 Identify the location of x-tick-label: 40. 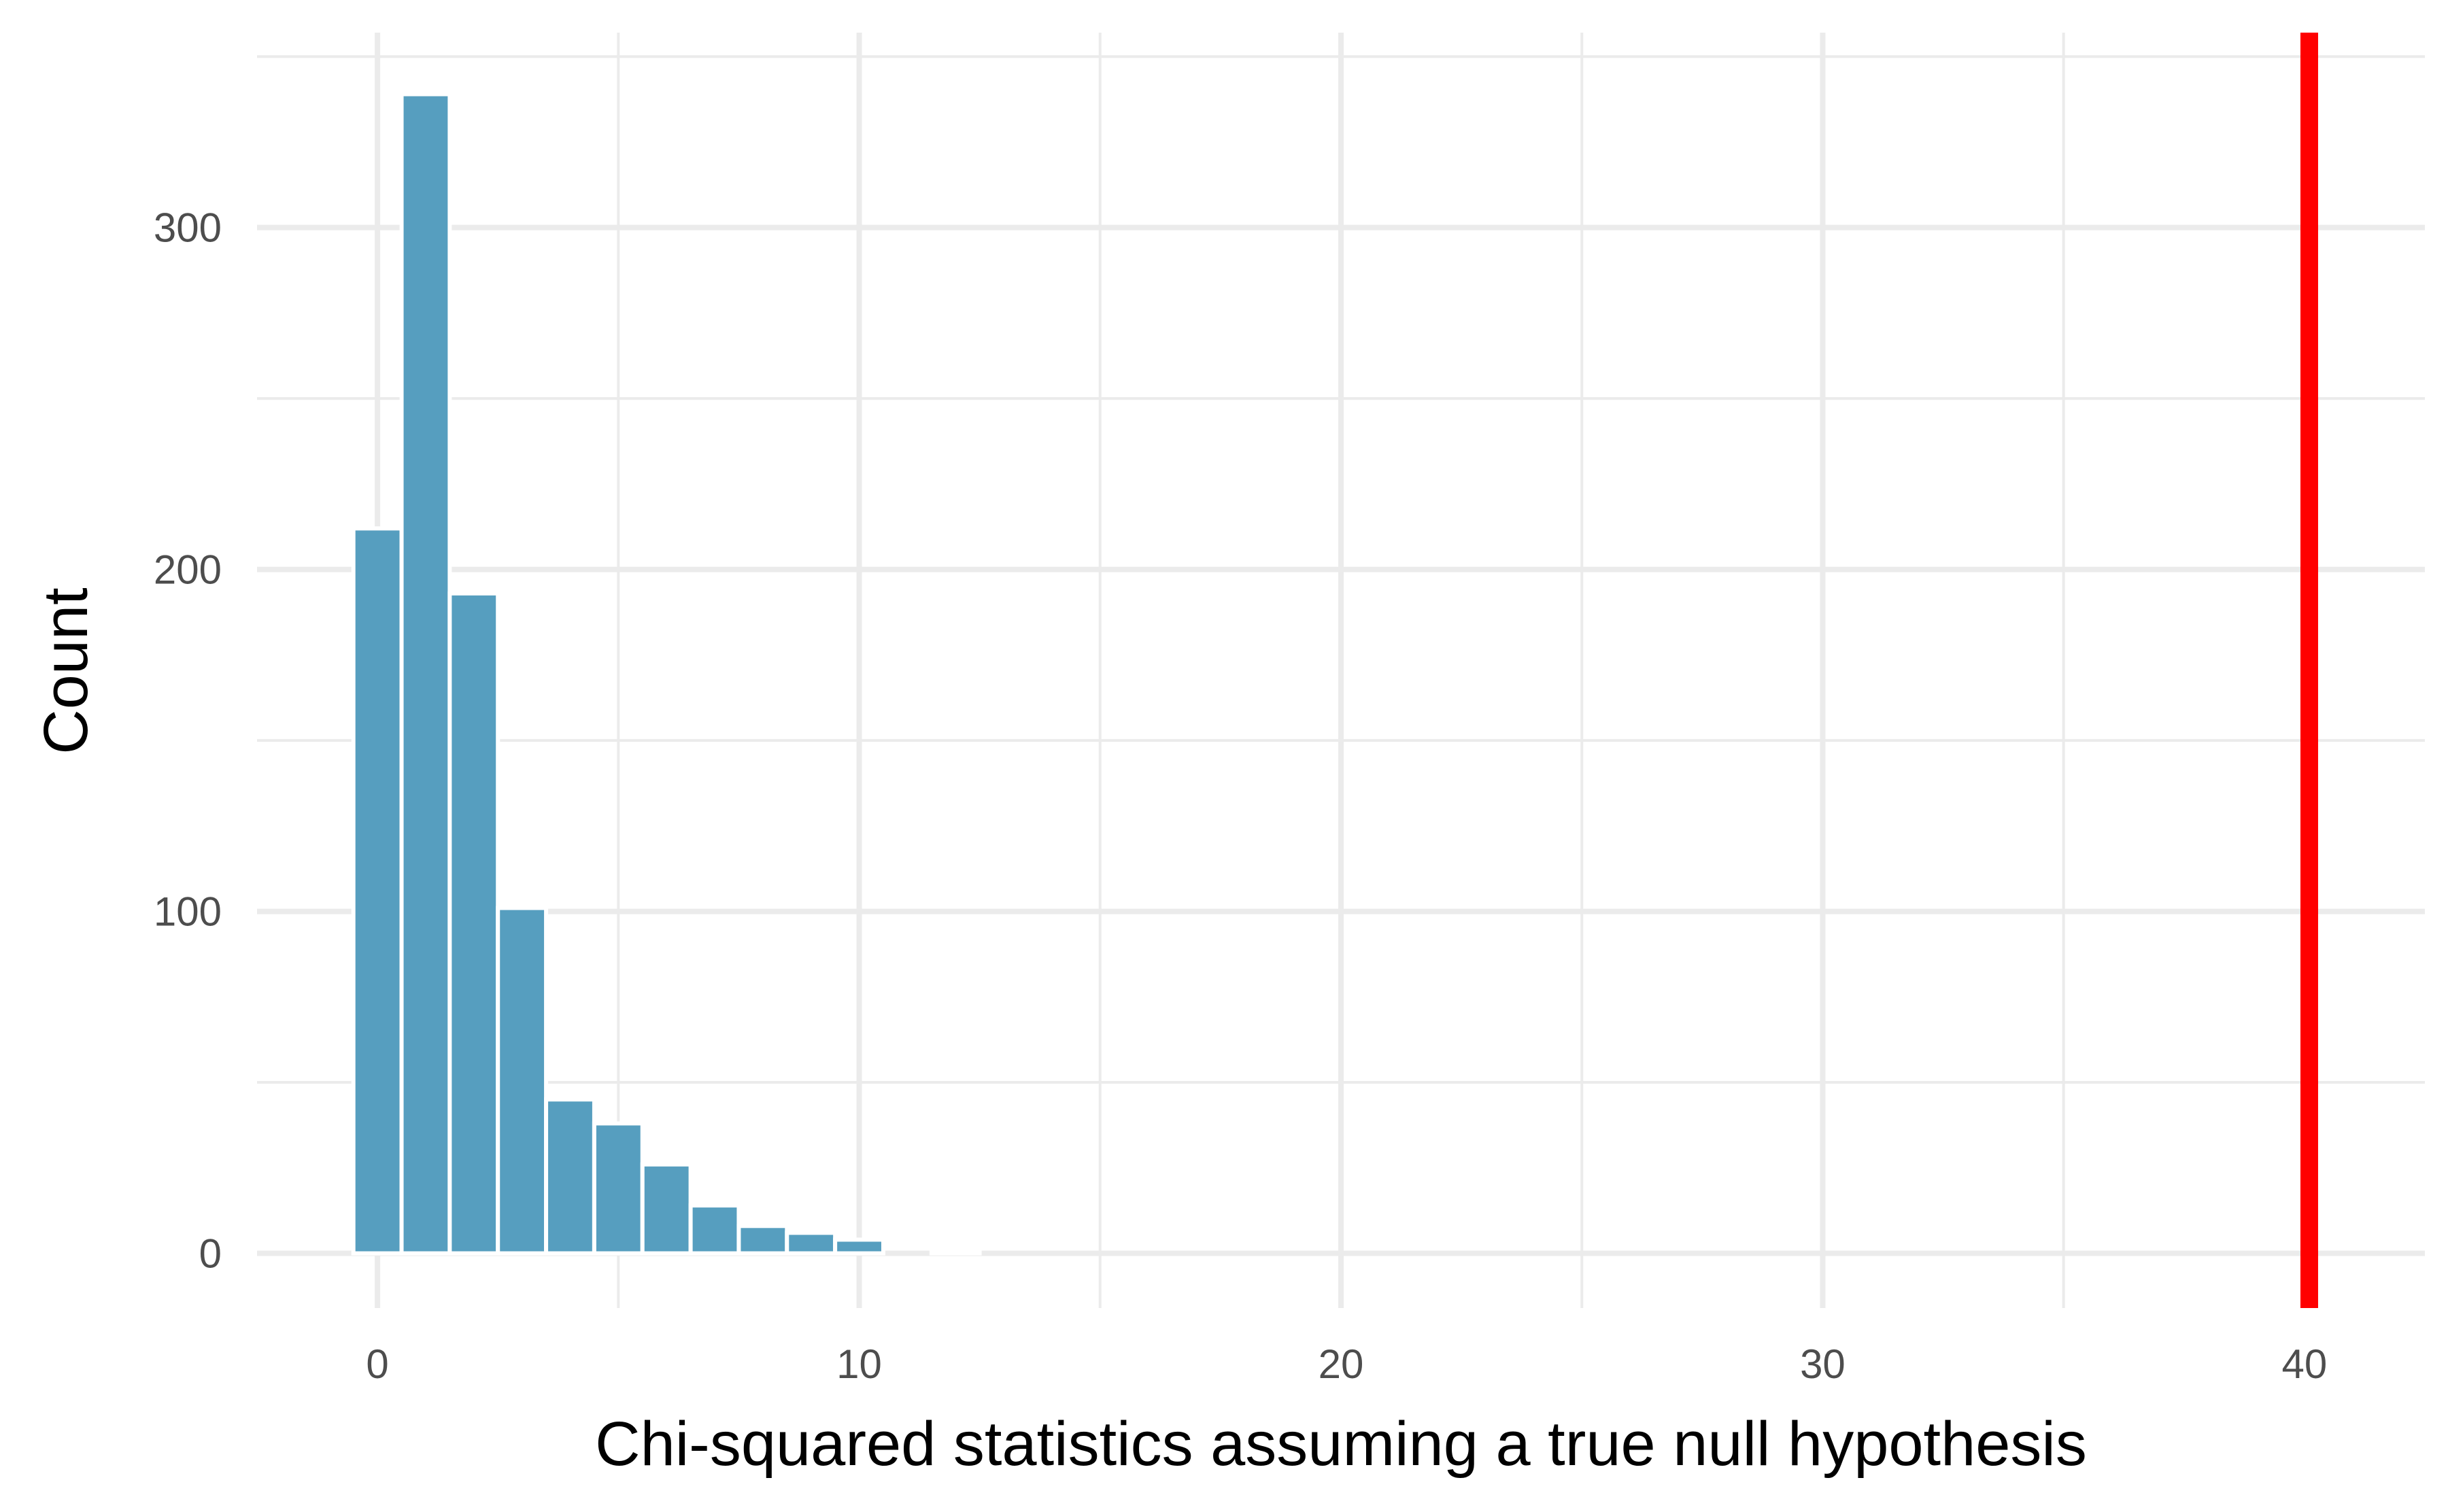
(2305, 1364).